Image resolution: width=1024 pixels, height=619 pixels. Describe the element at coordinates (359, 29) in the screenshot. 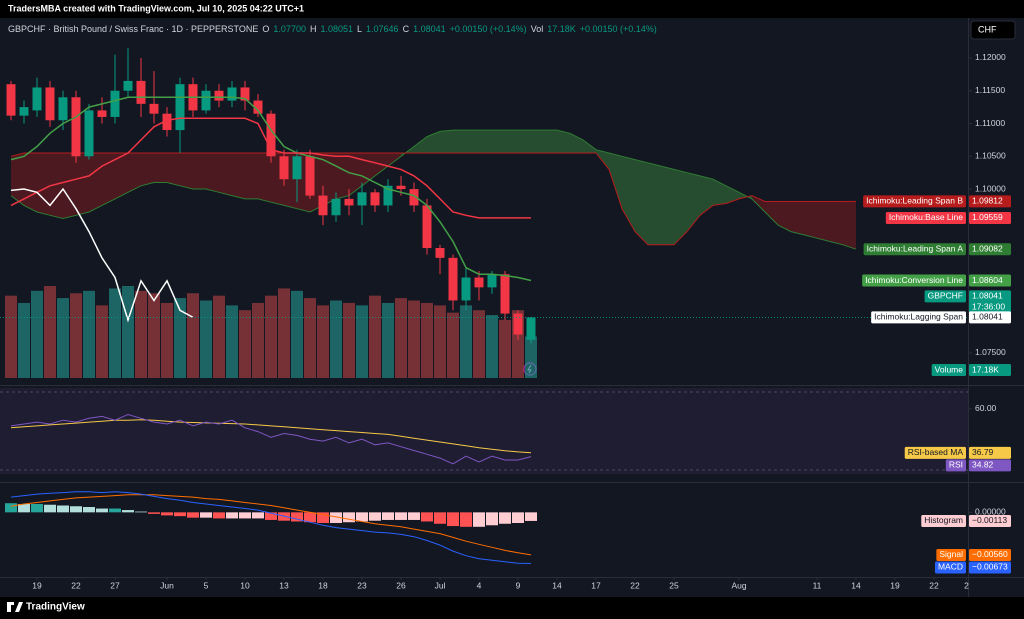

I see `legend-item: L` at that location.